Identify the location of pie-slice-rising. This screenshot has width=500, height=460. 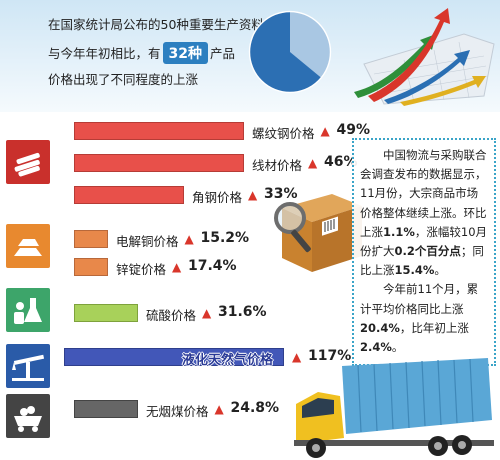
(285, 52).